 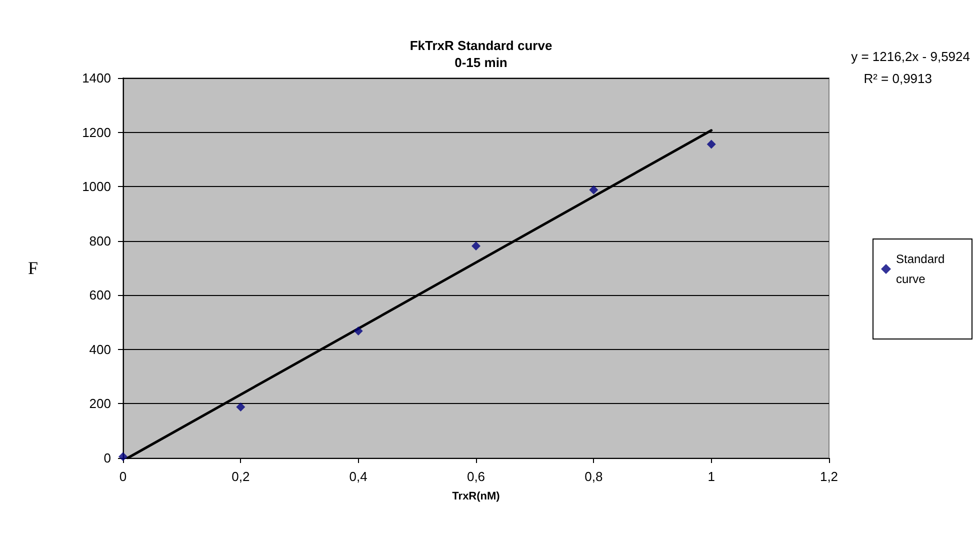 What do you see at coordinates (100, 295) in the screenshot?
I see `y-tick-label: 600` at bounding box center [100, 295].